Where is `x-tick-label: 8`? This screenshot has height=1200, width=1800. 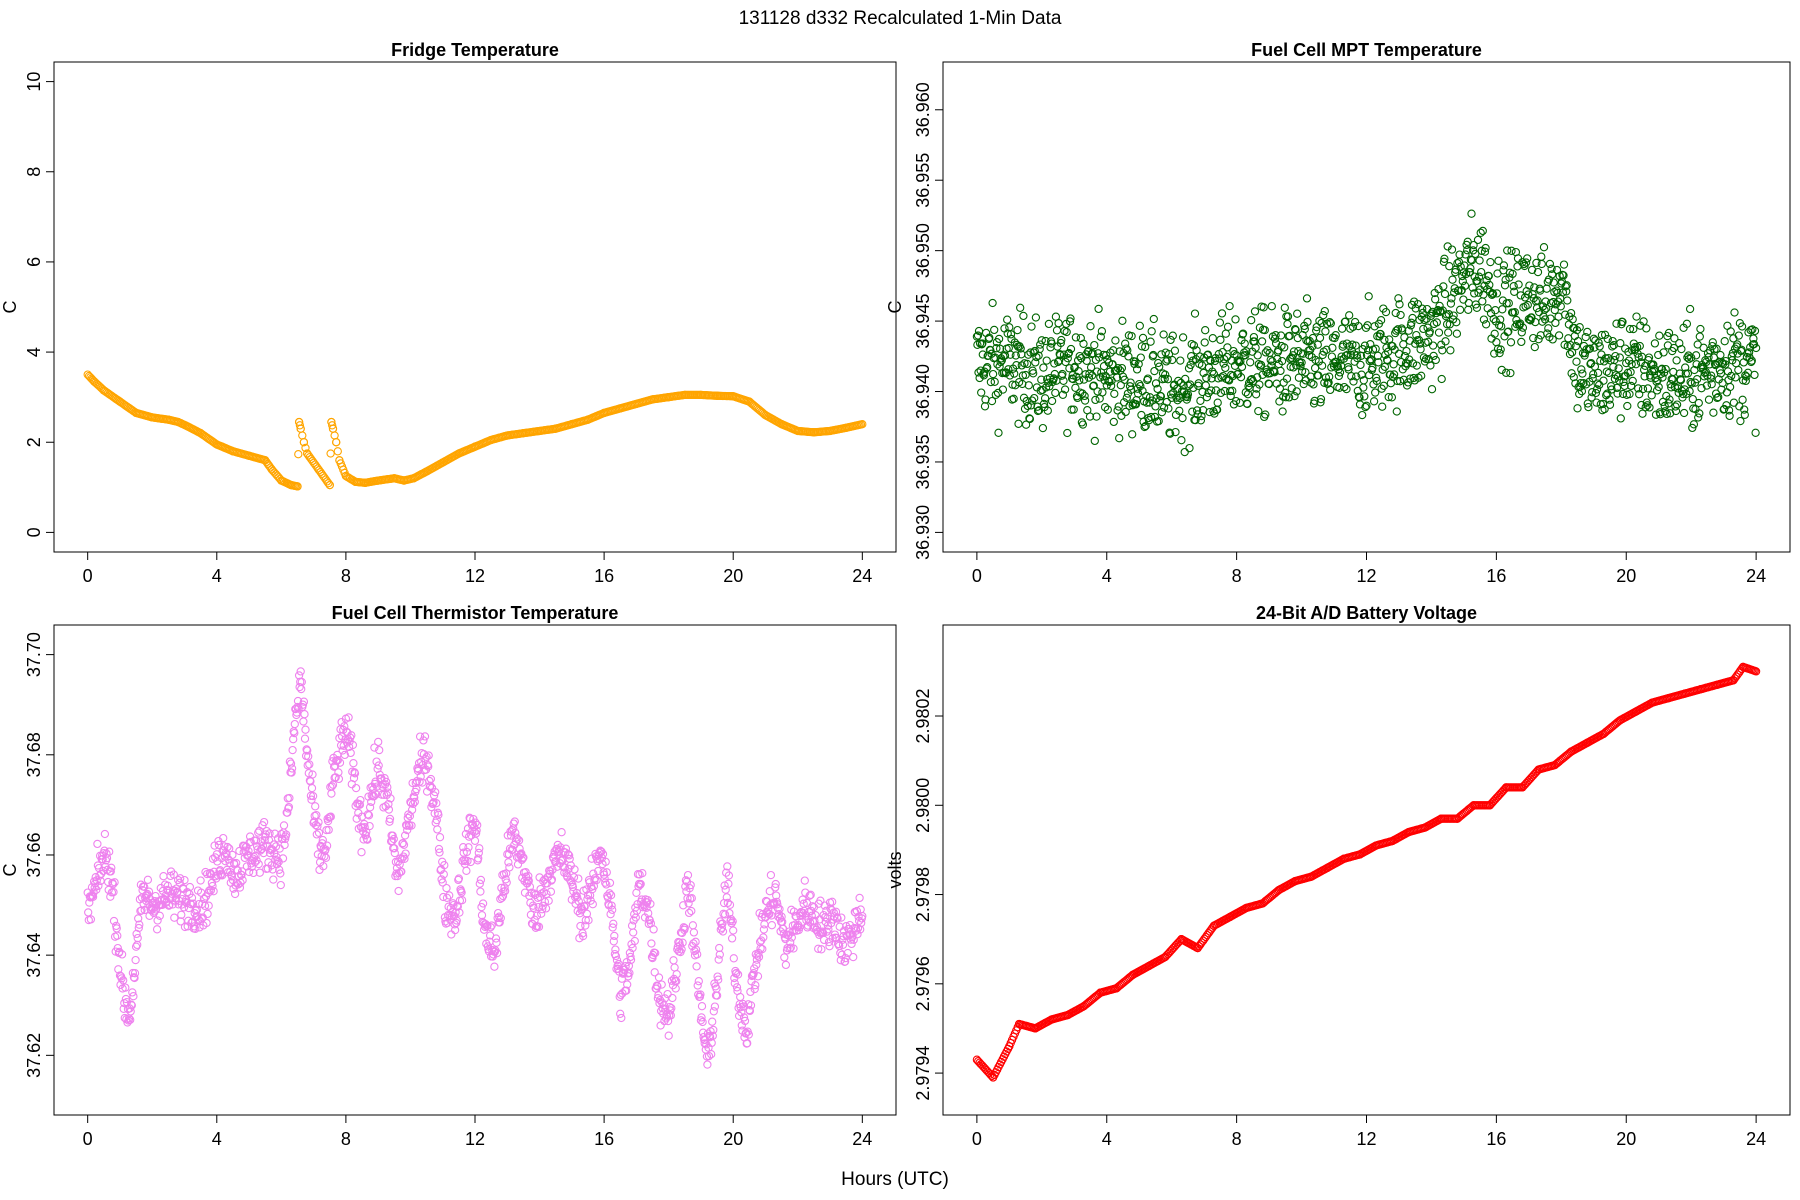 x-tick-label: 8 is located at coordinates (1237, 576).